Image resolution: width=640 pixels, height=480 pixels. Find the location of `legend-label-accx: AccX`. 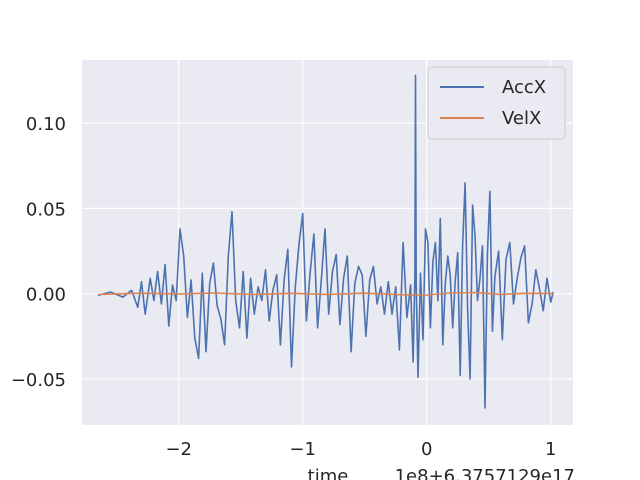

legend-label-accx: AccX is located at coordinates (524, 87).